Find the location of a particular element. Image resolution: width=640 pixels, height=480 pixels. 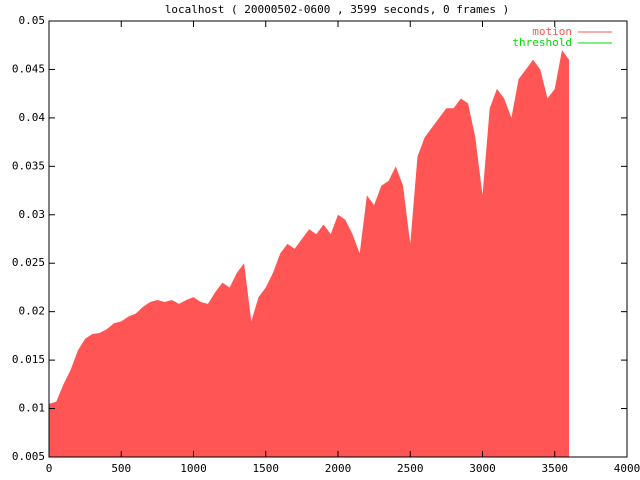

x-tick-label: 1000 is located at coordinates (193, 468).